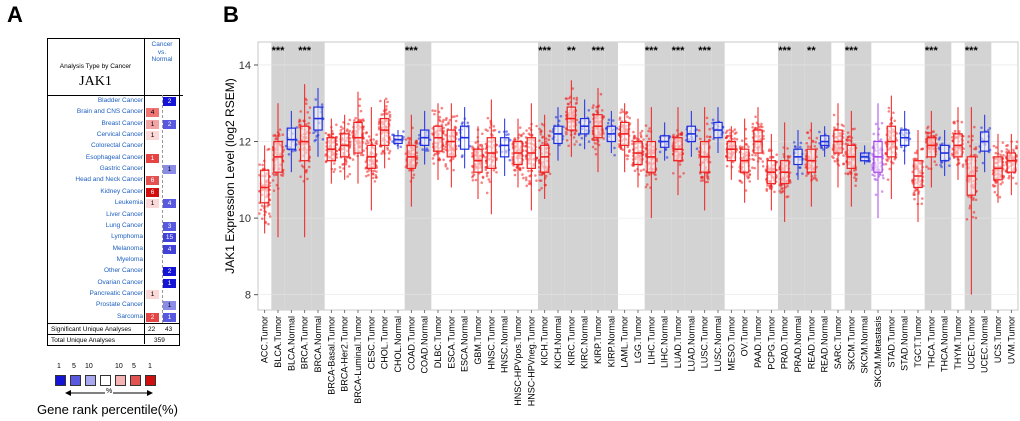 The image size is (1020, 421). I want to click on cancer-label: Lymphoma, so click(127, 237).